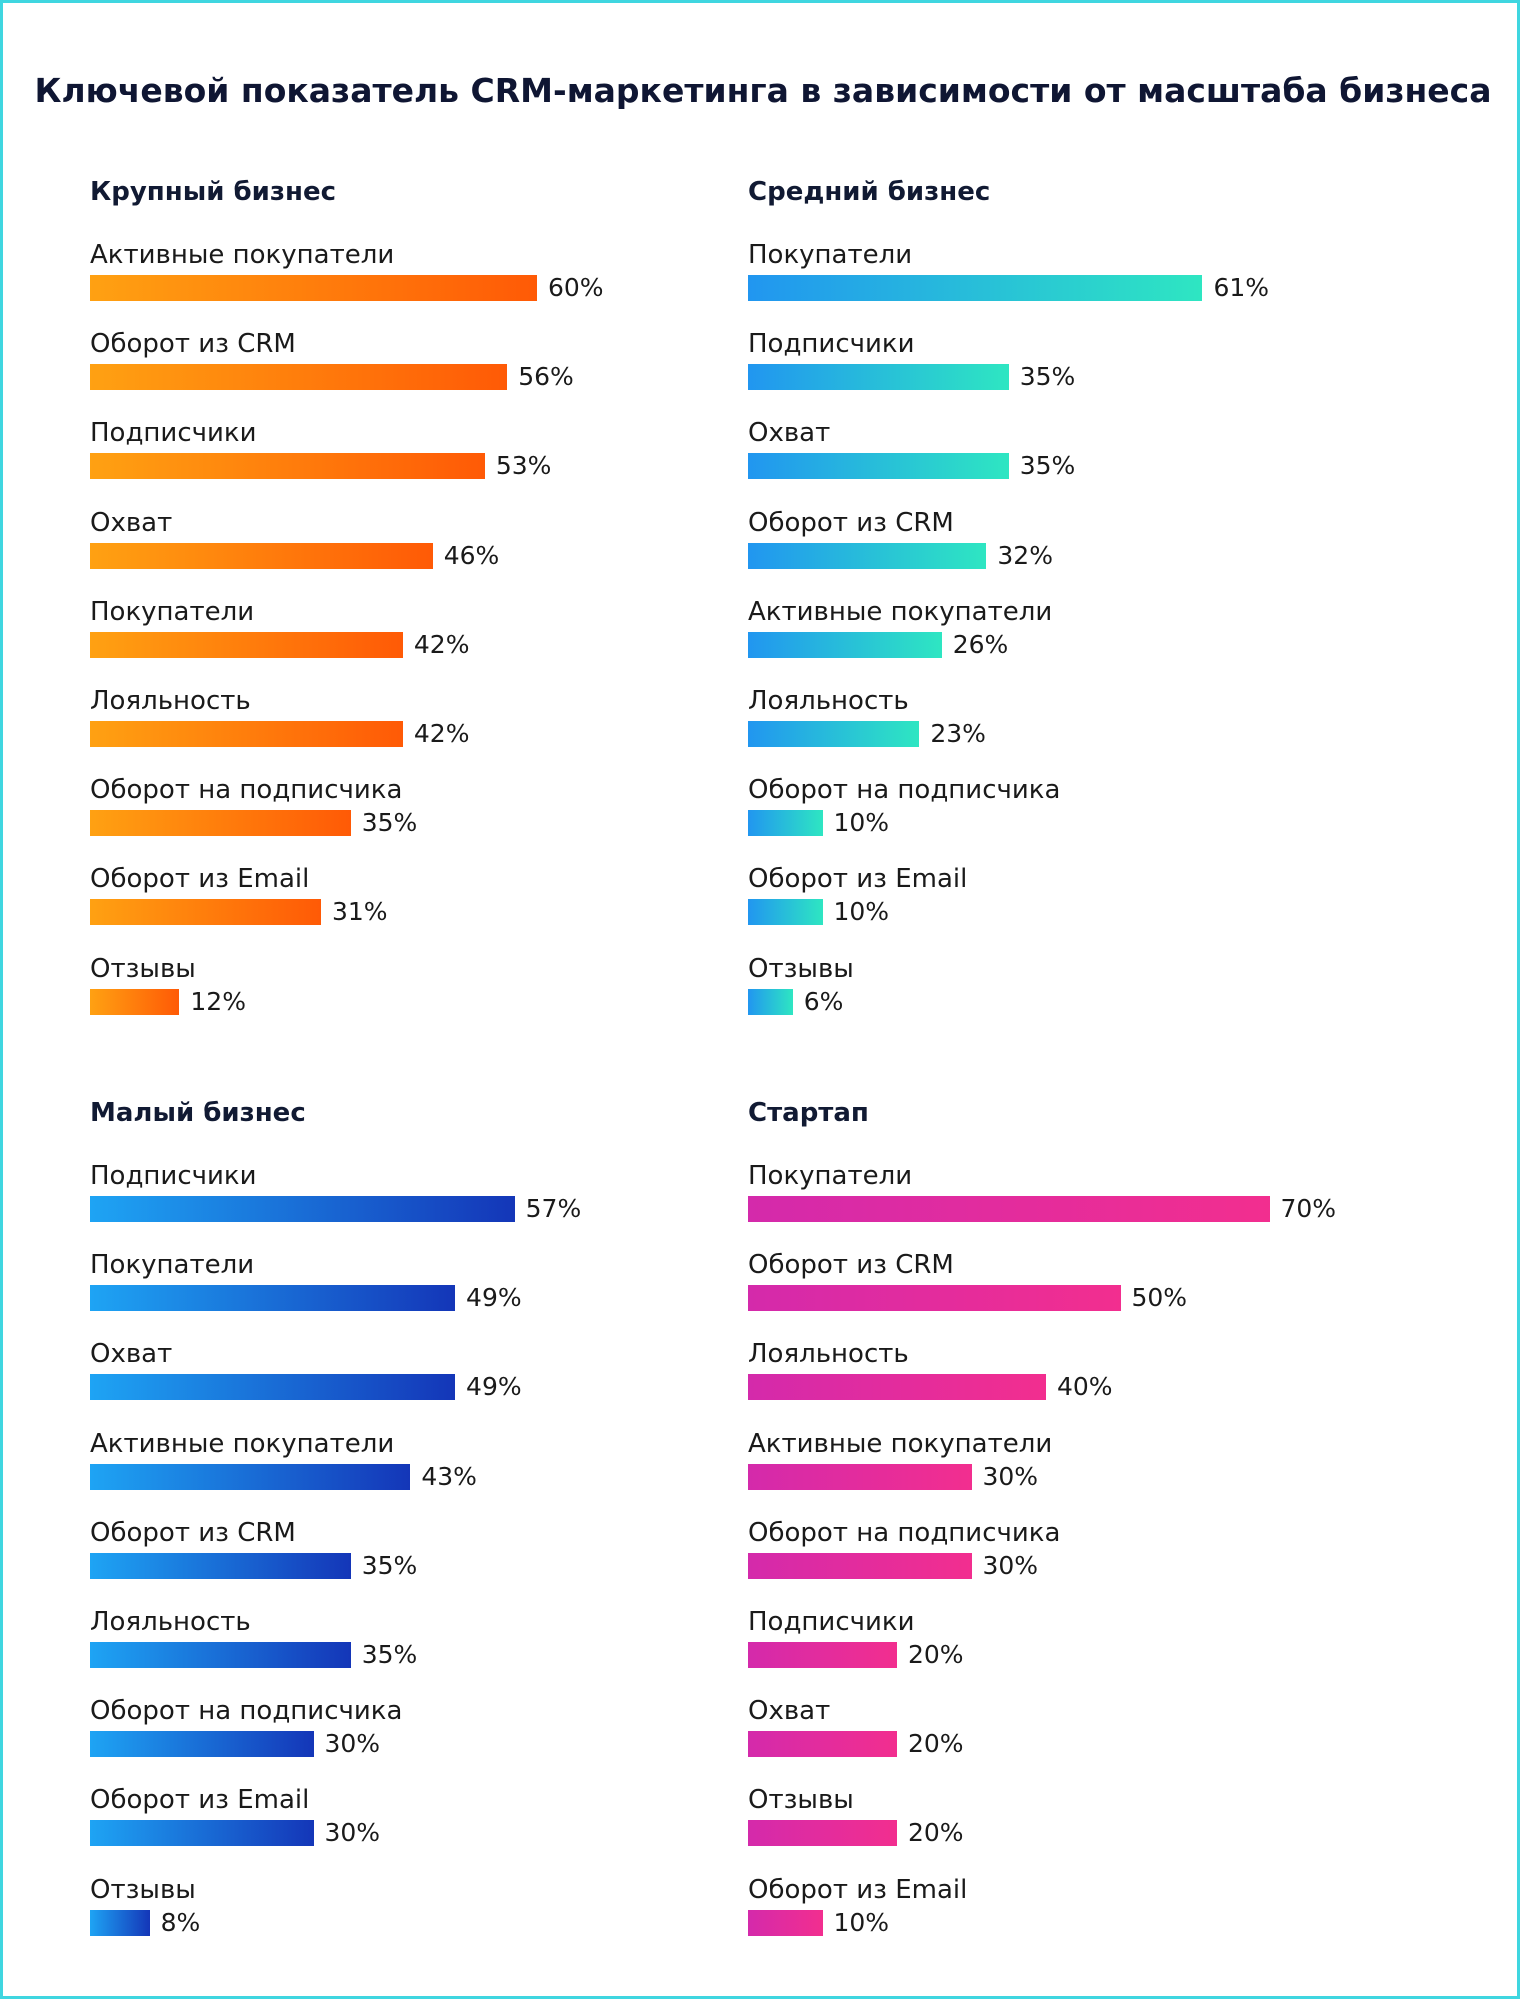 The image size is (1520, 1999). Describe the element at coordinates (980, 644) in the screenshot. I see `value-label: 26%` at that location.